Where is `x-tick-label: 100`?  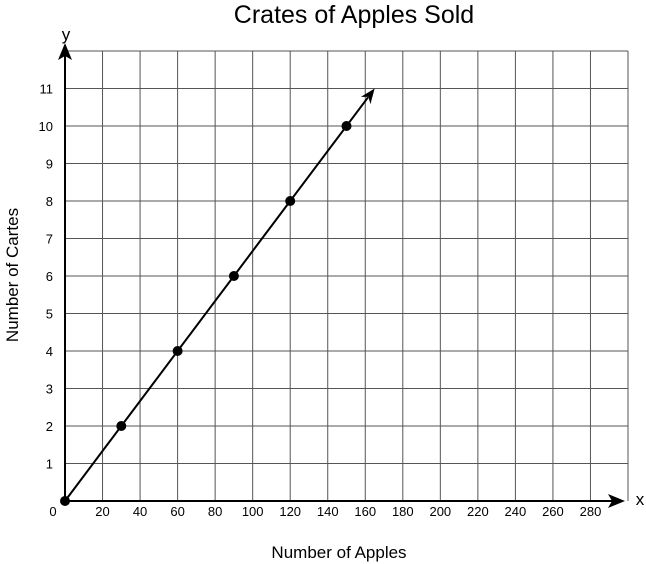 x-tick-label: 100 is located at coordinates (253, 511).